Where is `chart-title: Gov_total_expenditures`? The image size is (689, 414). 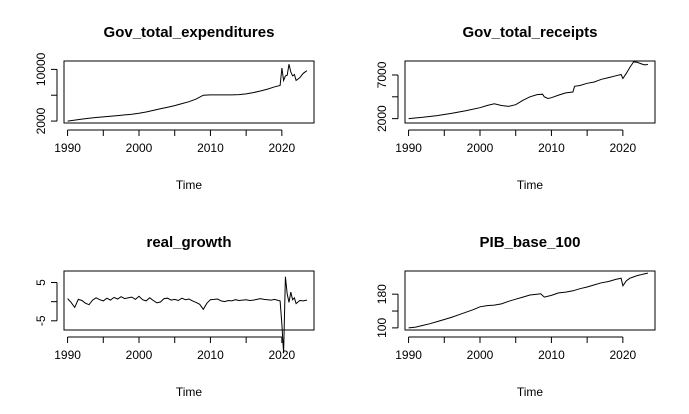
chart-title: Gov_total_expenditures is located at coordinates (189, 32).